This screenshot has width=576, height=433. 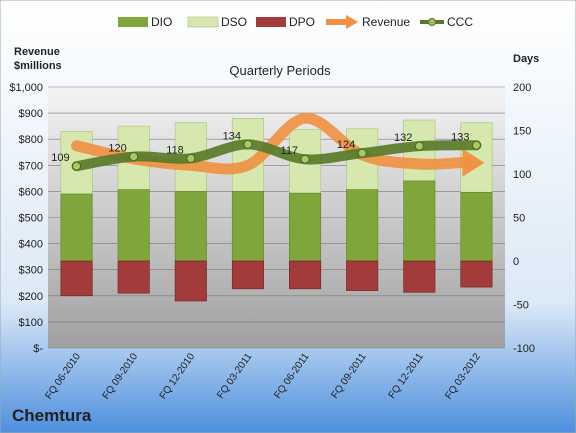 I want to click on ccc-line, so click(x=276, y=155).